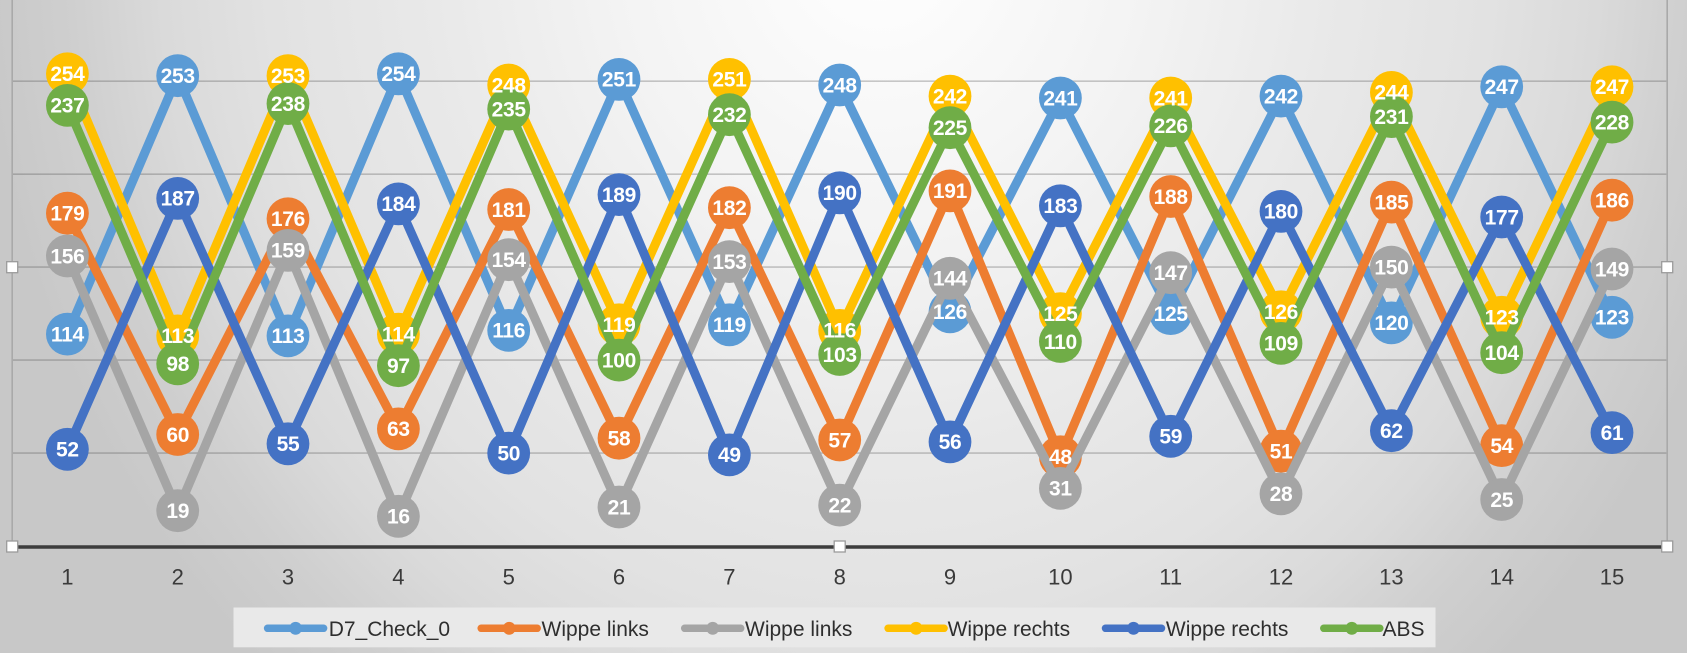  What do you see at coordinates (619, 195) in the screenshot?
I see `svg-text: 189` at bounding box center [619, 195].